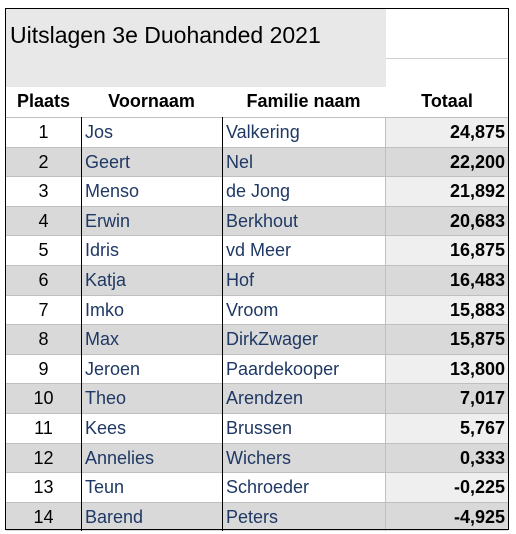 The image size is (516, 534). I want to click on rank: 7, so click(43, 309).